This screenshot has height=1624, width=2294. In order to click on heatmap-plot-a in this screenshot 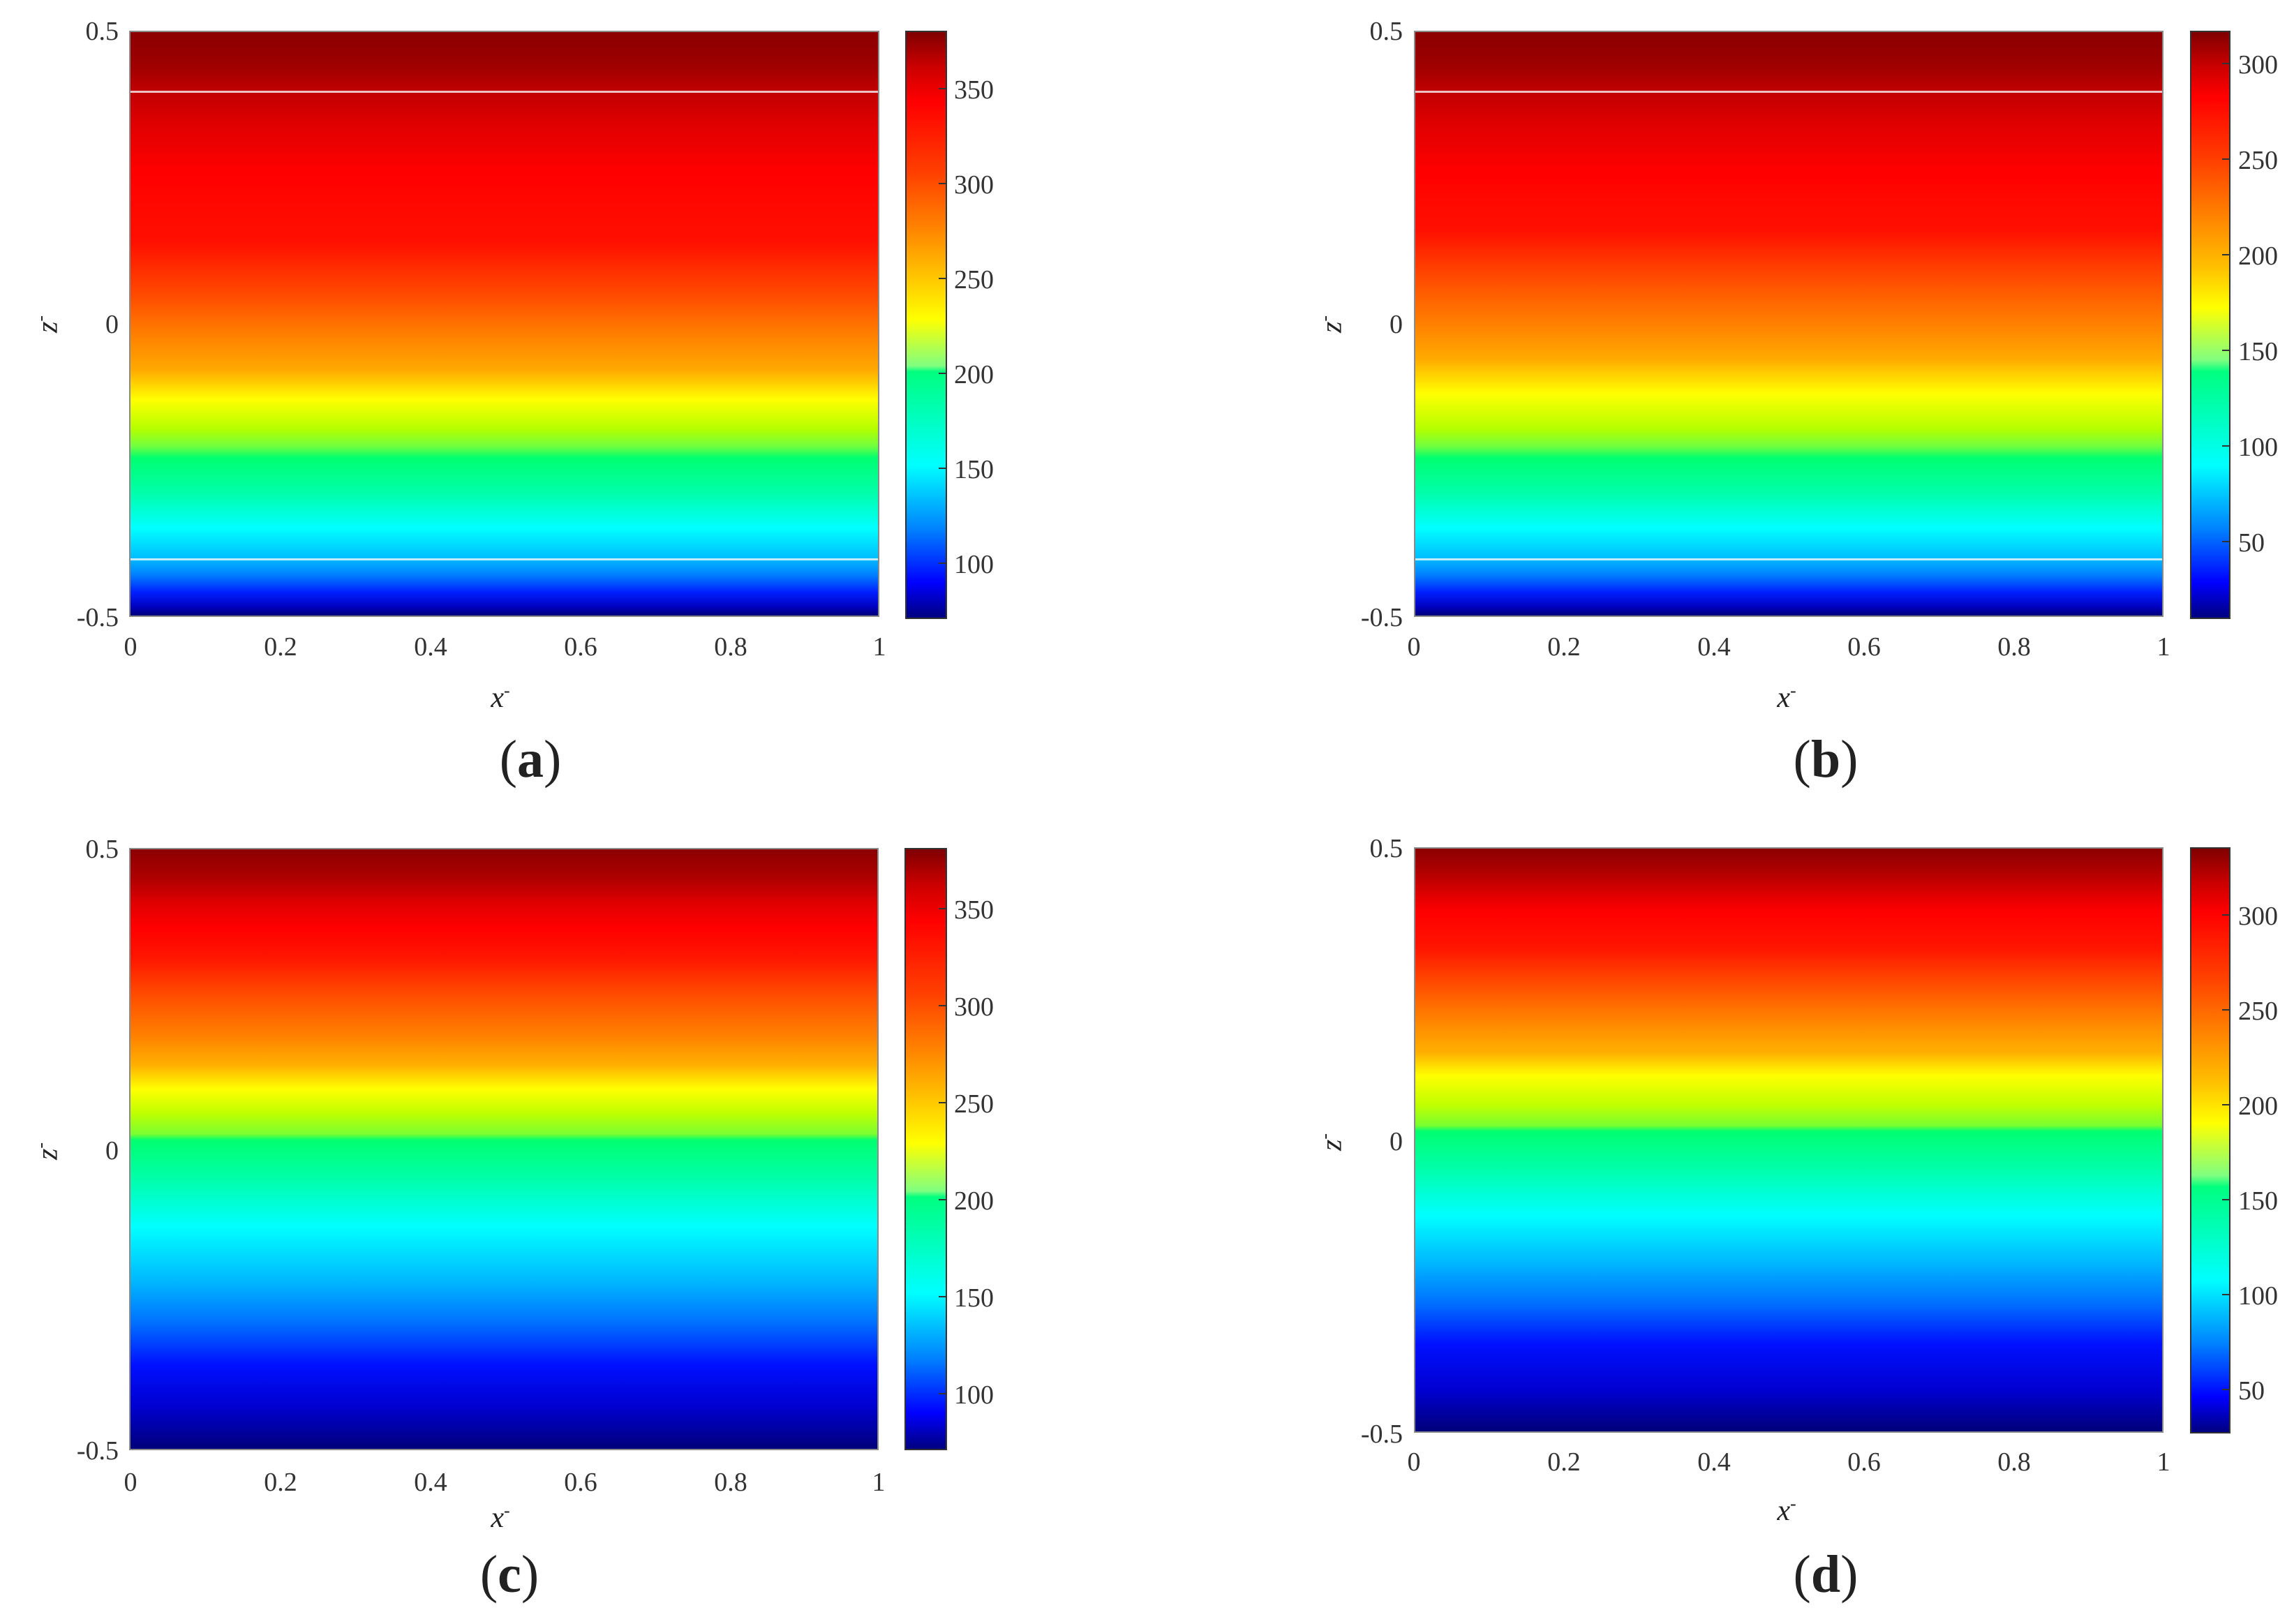, I will do `click(504, 324)`.